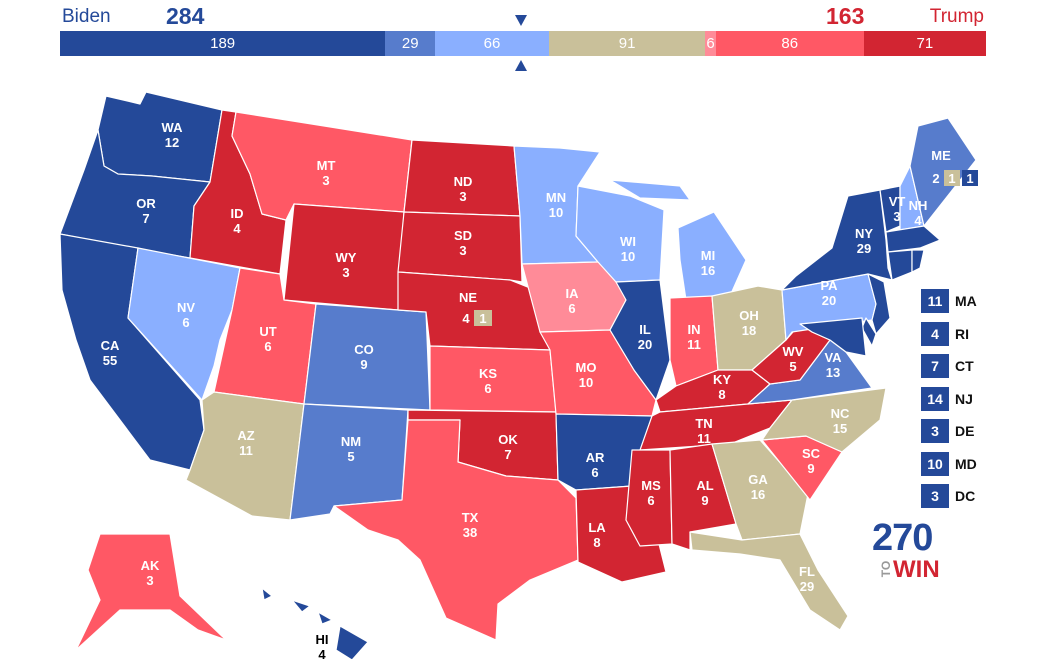  What do you see at coordinates (267, 346) in the screenshot?
I see `state-ev-ut: 6` at bounding box center [267, 346].